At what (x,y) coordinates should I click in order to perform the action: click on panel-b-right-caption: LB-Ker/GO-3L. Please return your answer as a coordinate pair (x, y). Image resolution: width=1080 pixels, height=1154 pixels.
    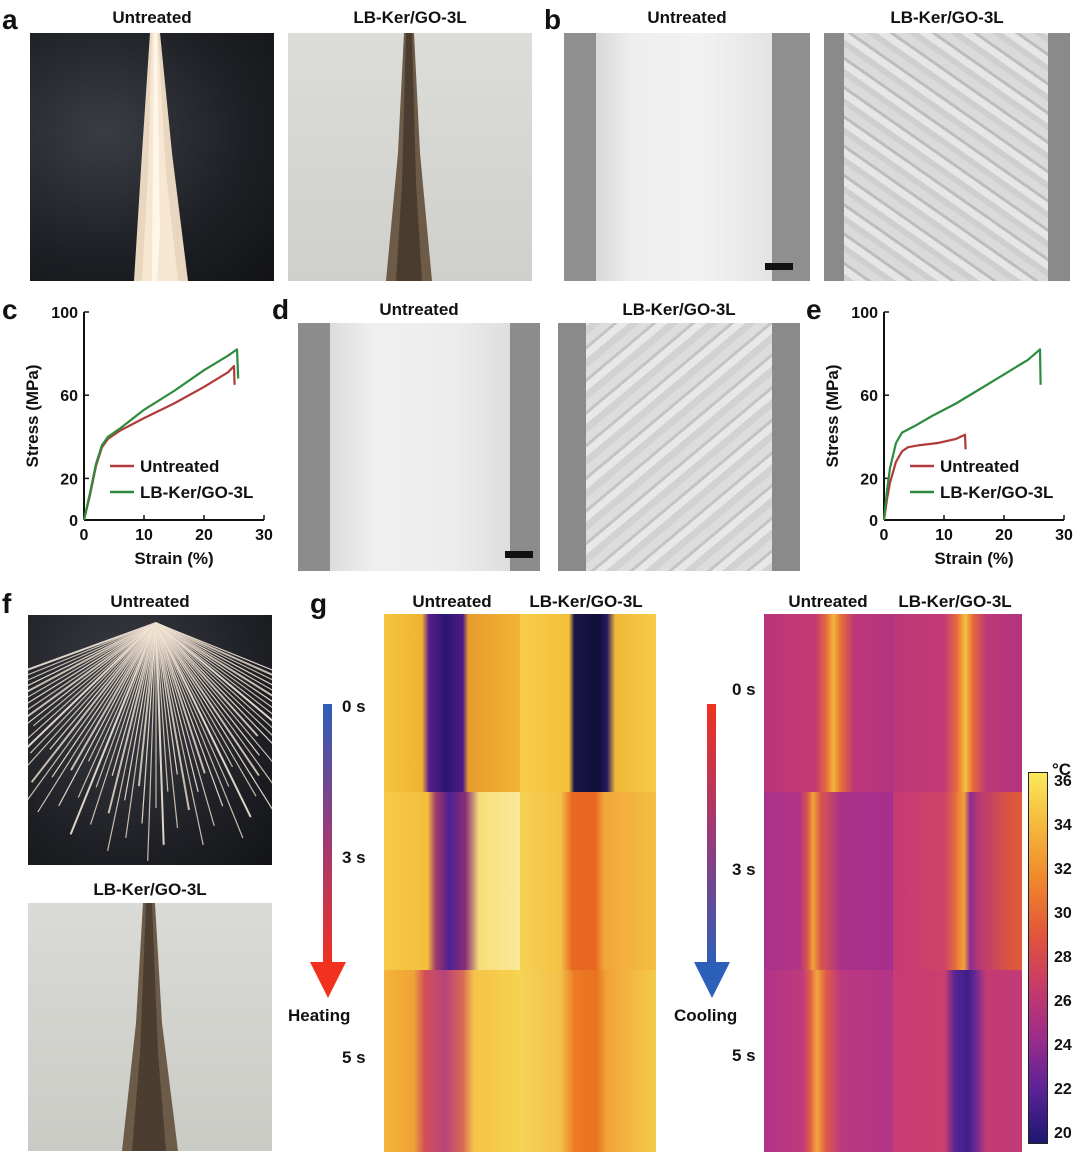
    Looking at the image, I should click on (947, 17).